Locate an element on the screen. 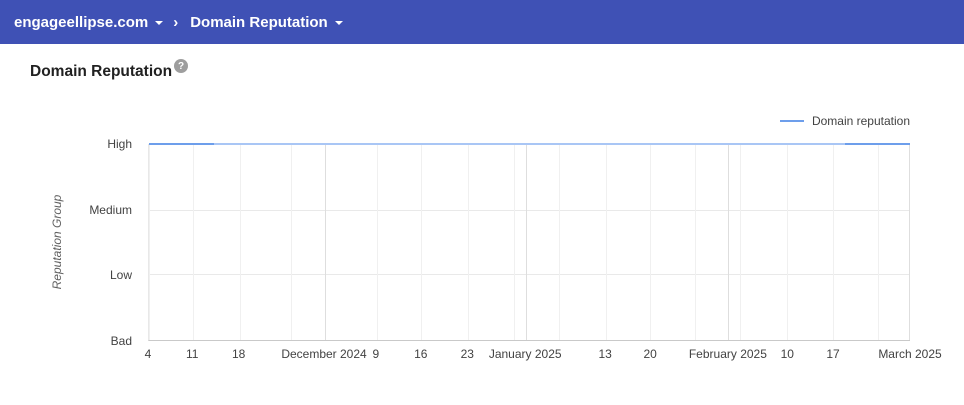 The width and height of the screenshot is (964, 405). page-title-row: Domain Reputation ? is located at coordinates (109, 70).